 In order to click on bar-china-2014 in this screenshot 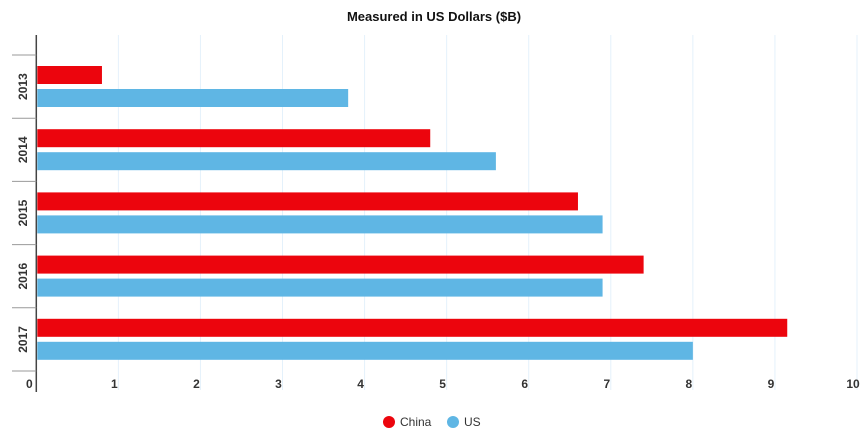, I will do `click(234, 138)`.